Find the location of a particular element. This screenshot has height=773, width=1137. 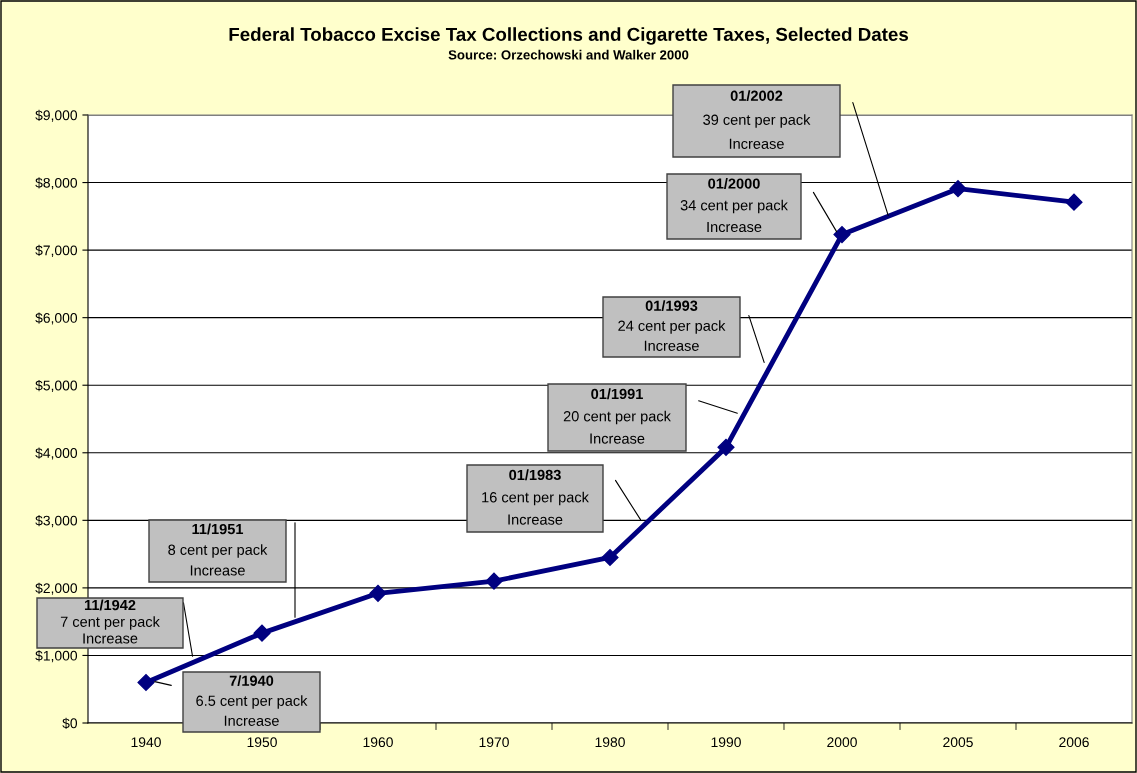

annotation: 7/1940 6.5 cent per pack Increase is located at coordinates (252, 700).